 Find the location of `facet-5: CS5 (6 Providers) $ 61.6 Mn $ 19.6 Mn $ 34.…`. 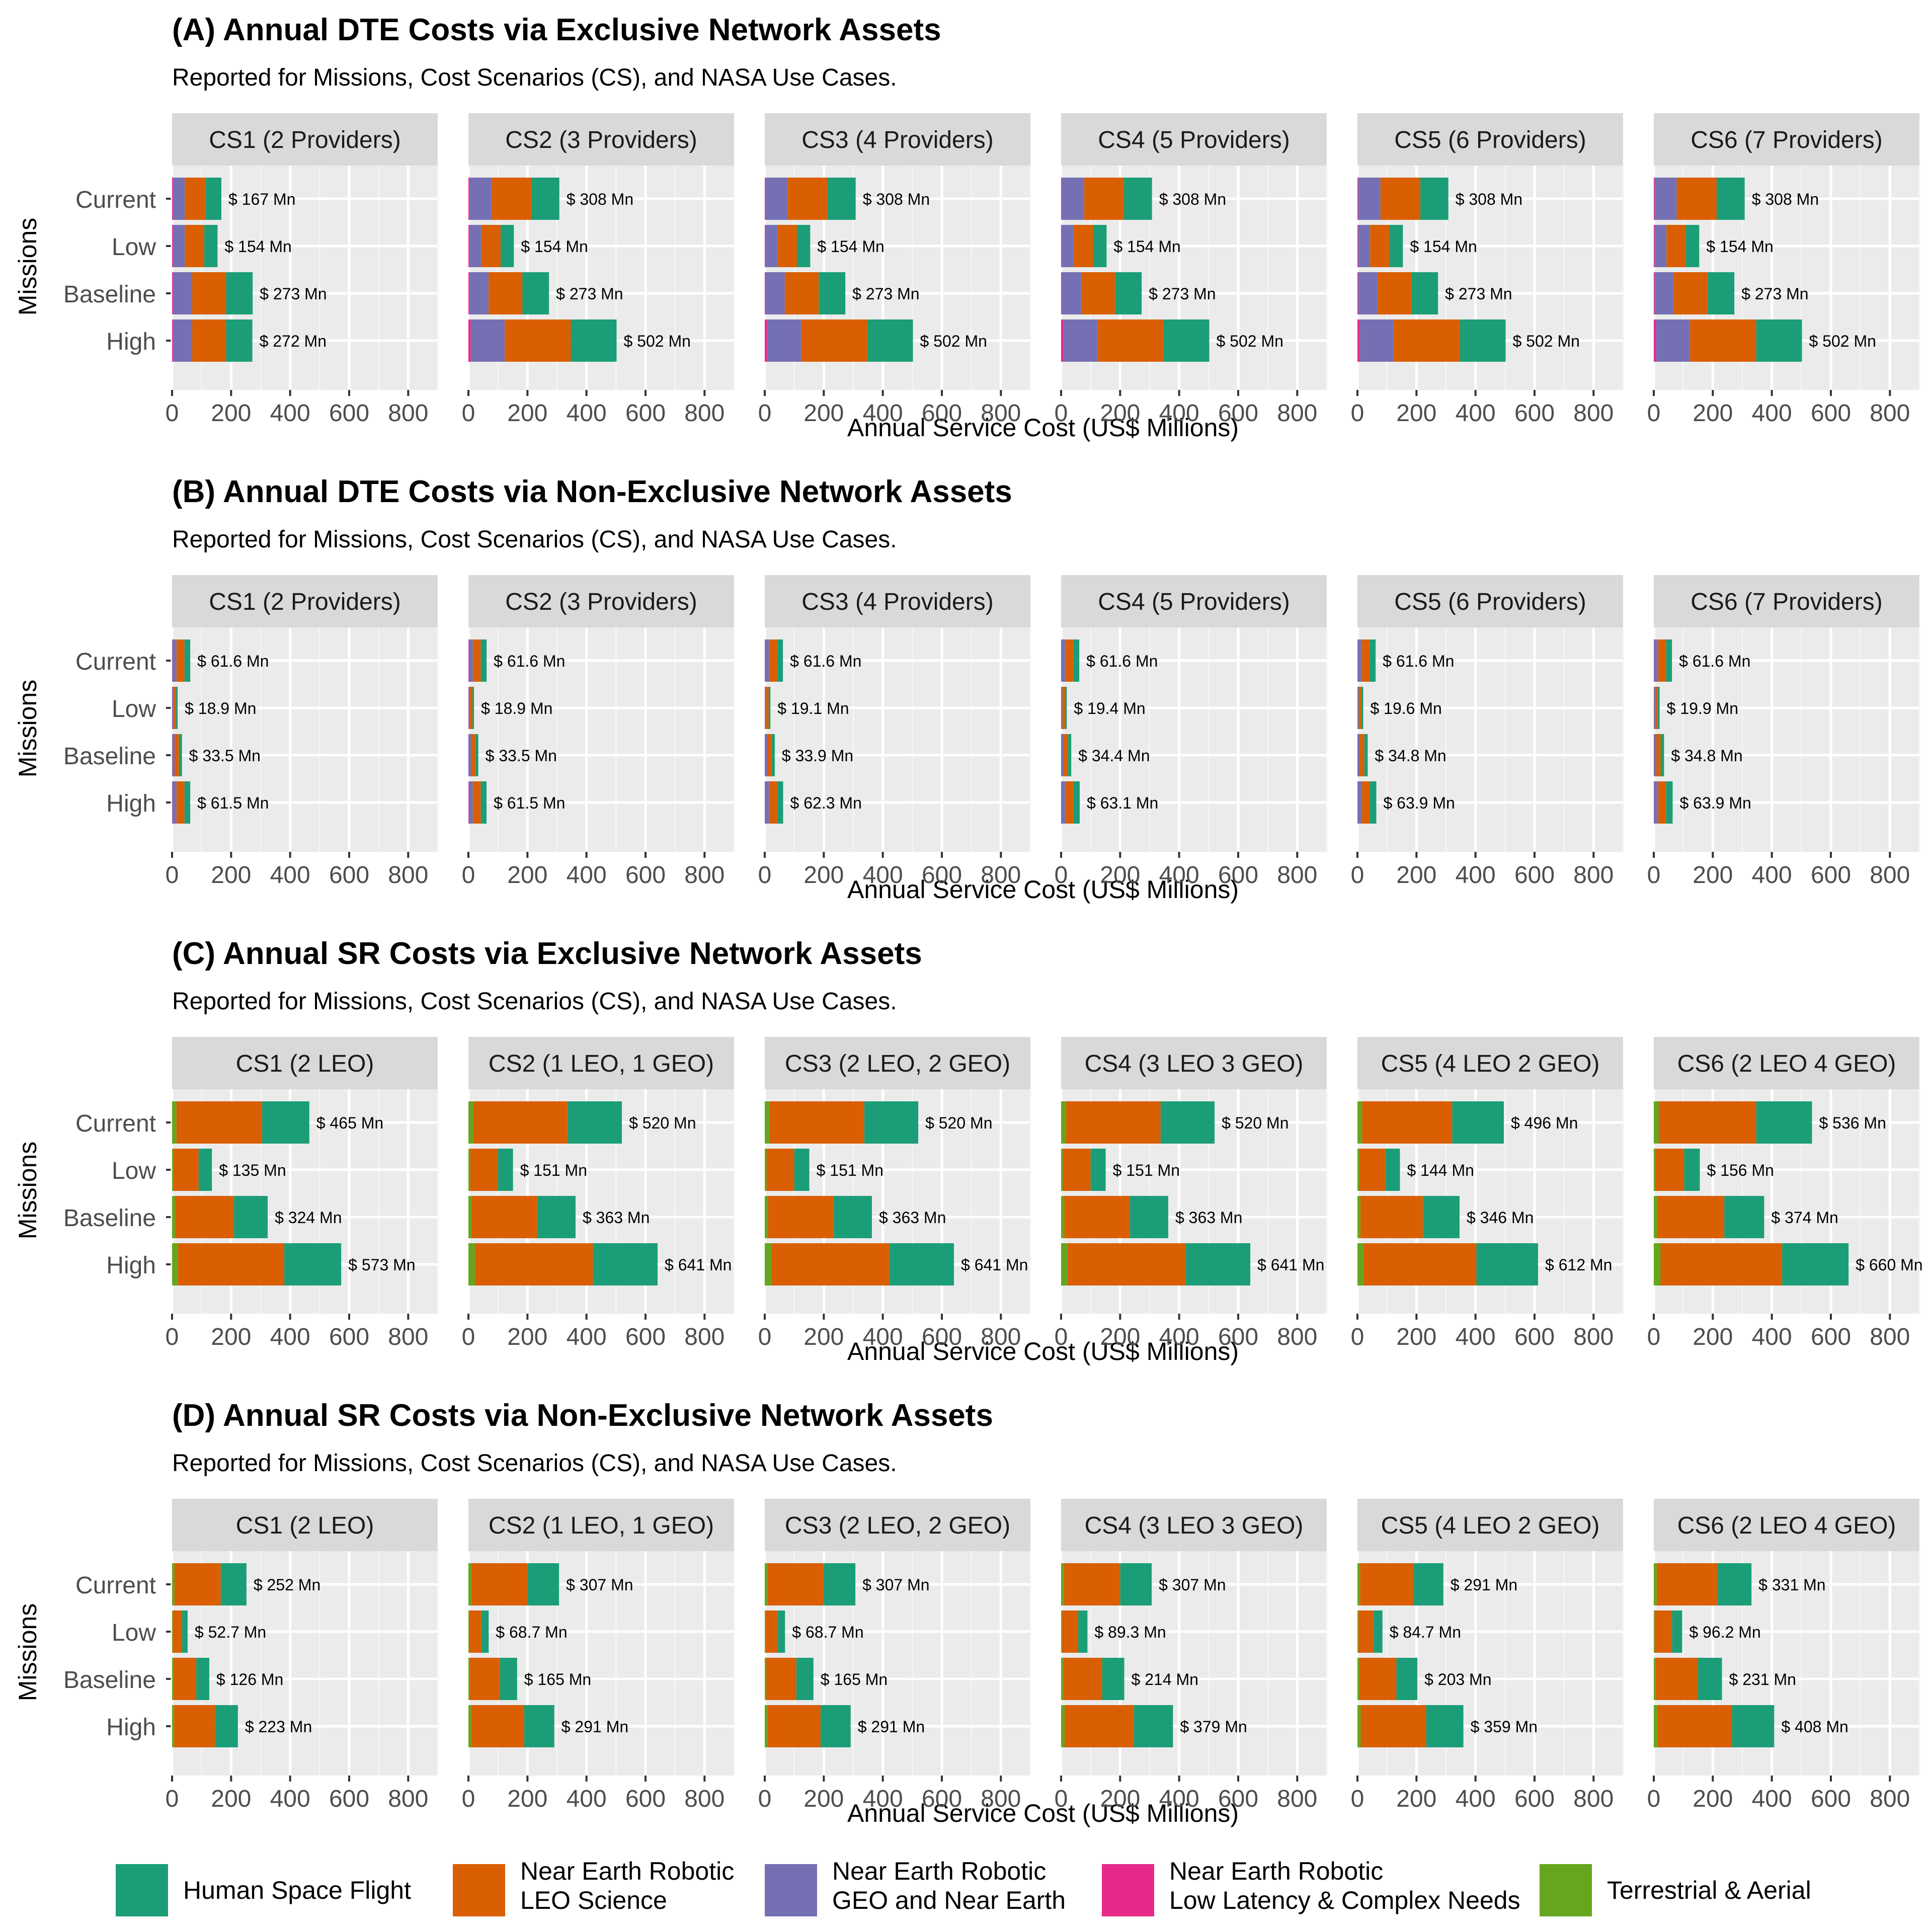

facet-5: CS5 (6 Providers) $ 61.6 Mn $ 19.6 Mn $ 34.… is located at coordinates (1487, 732).